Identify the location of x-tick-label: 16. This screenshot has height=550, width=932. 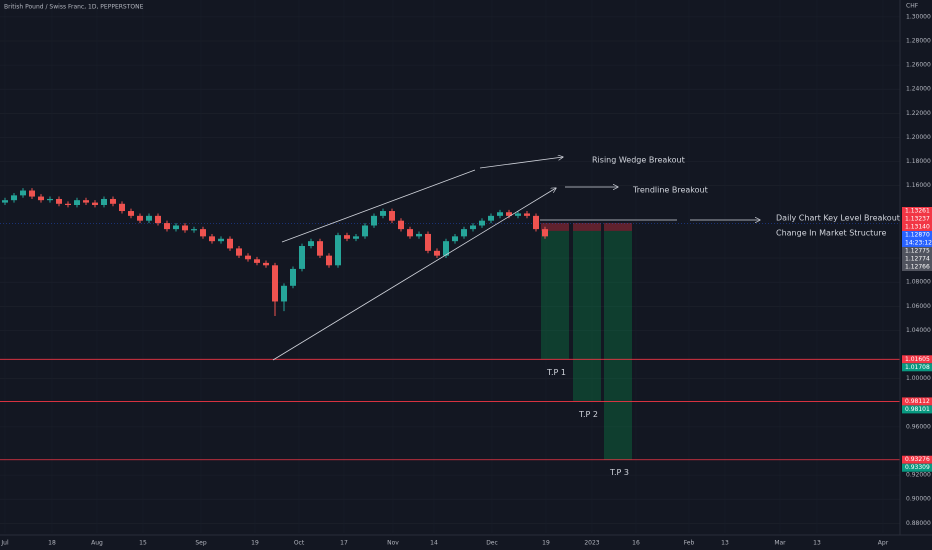
(636, 543).